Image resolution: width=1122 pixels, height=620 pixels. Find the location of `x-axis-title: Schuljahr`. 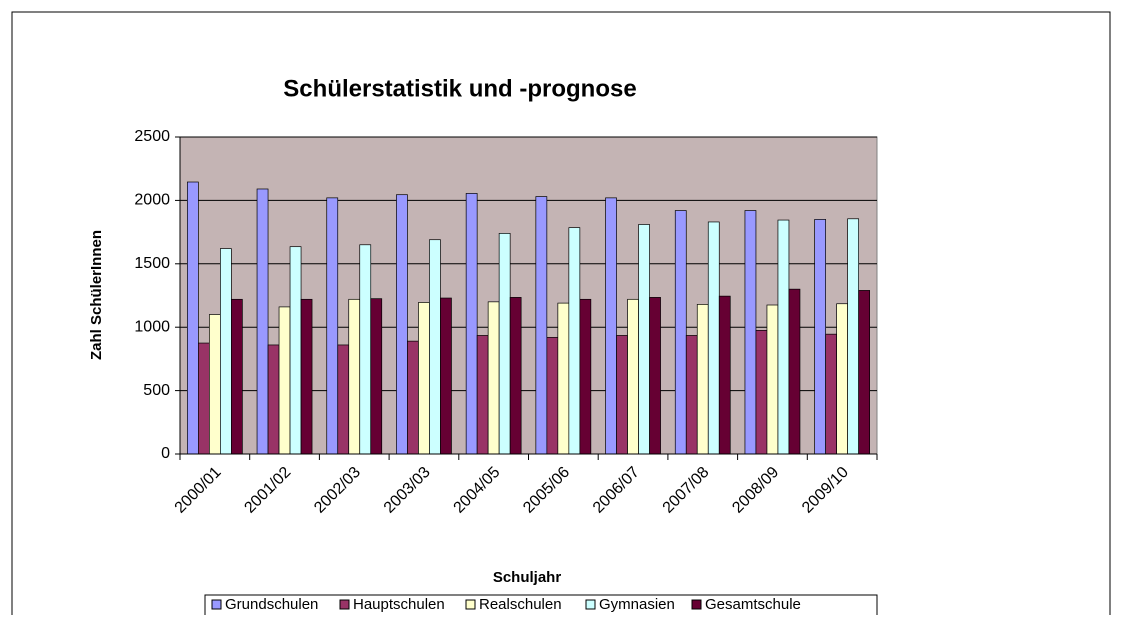

x-axis-title: Schuljahr is located at coordinates (527, 577).